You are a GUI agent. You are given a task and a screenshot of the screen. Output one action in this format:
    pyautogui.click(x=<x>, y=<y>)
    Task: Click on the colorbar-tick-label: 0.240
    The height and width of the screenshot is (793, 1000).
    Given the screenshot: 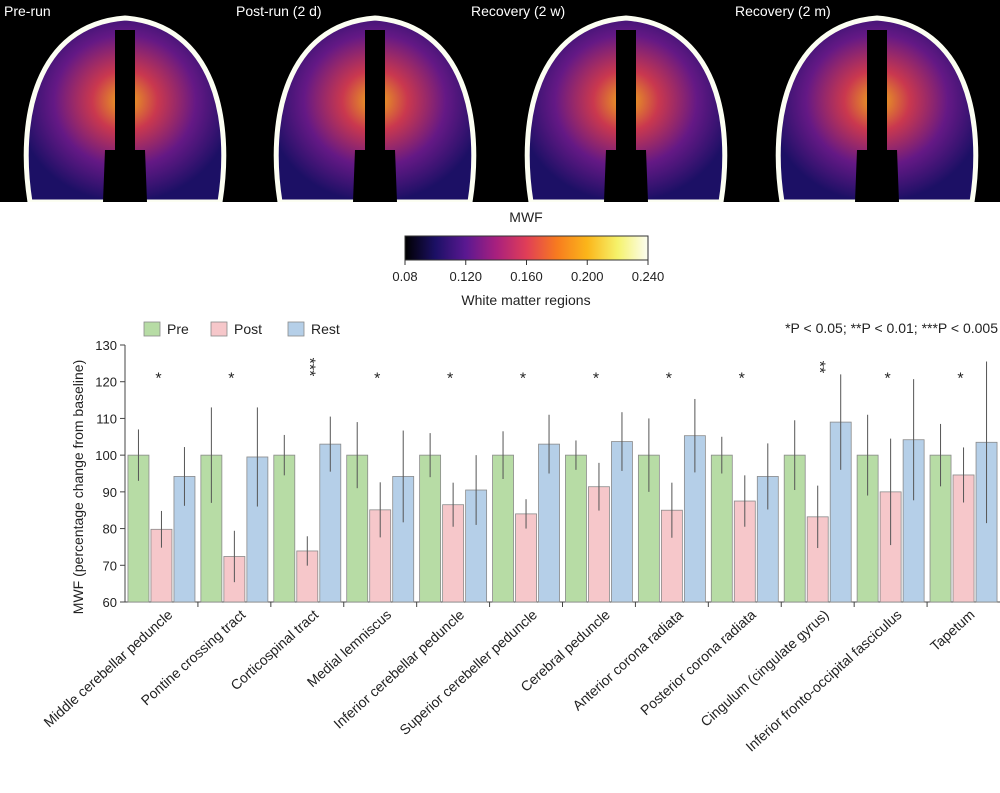 What is the action you would take?
    pyautogui.click(x=648, y=276)
    